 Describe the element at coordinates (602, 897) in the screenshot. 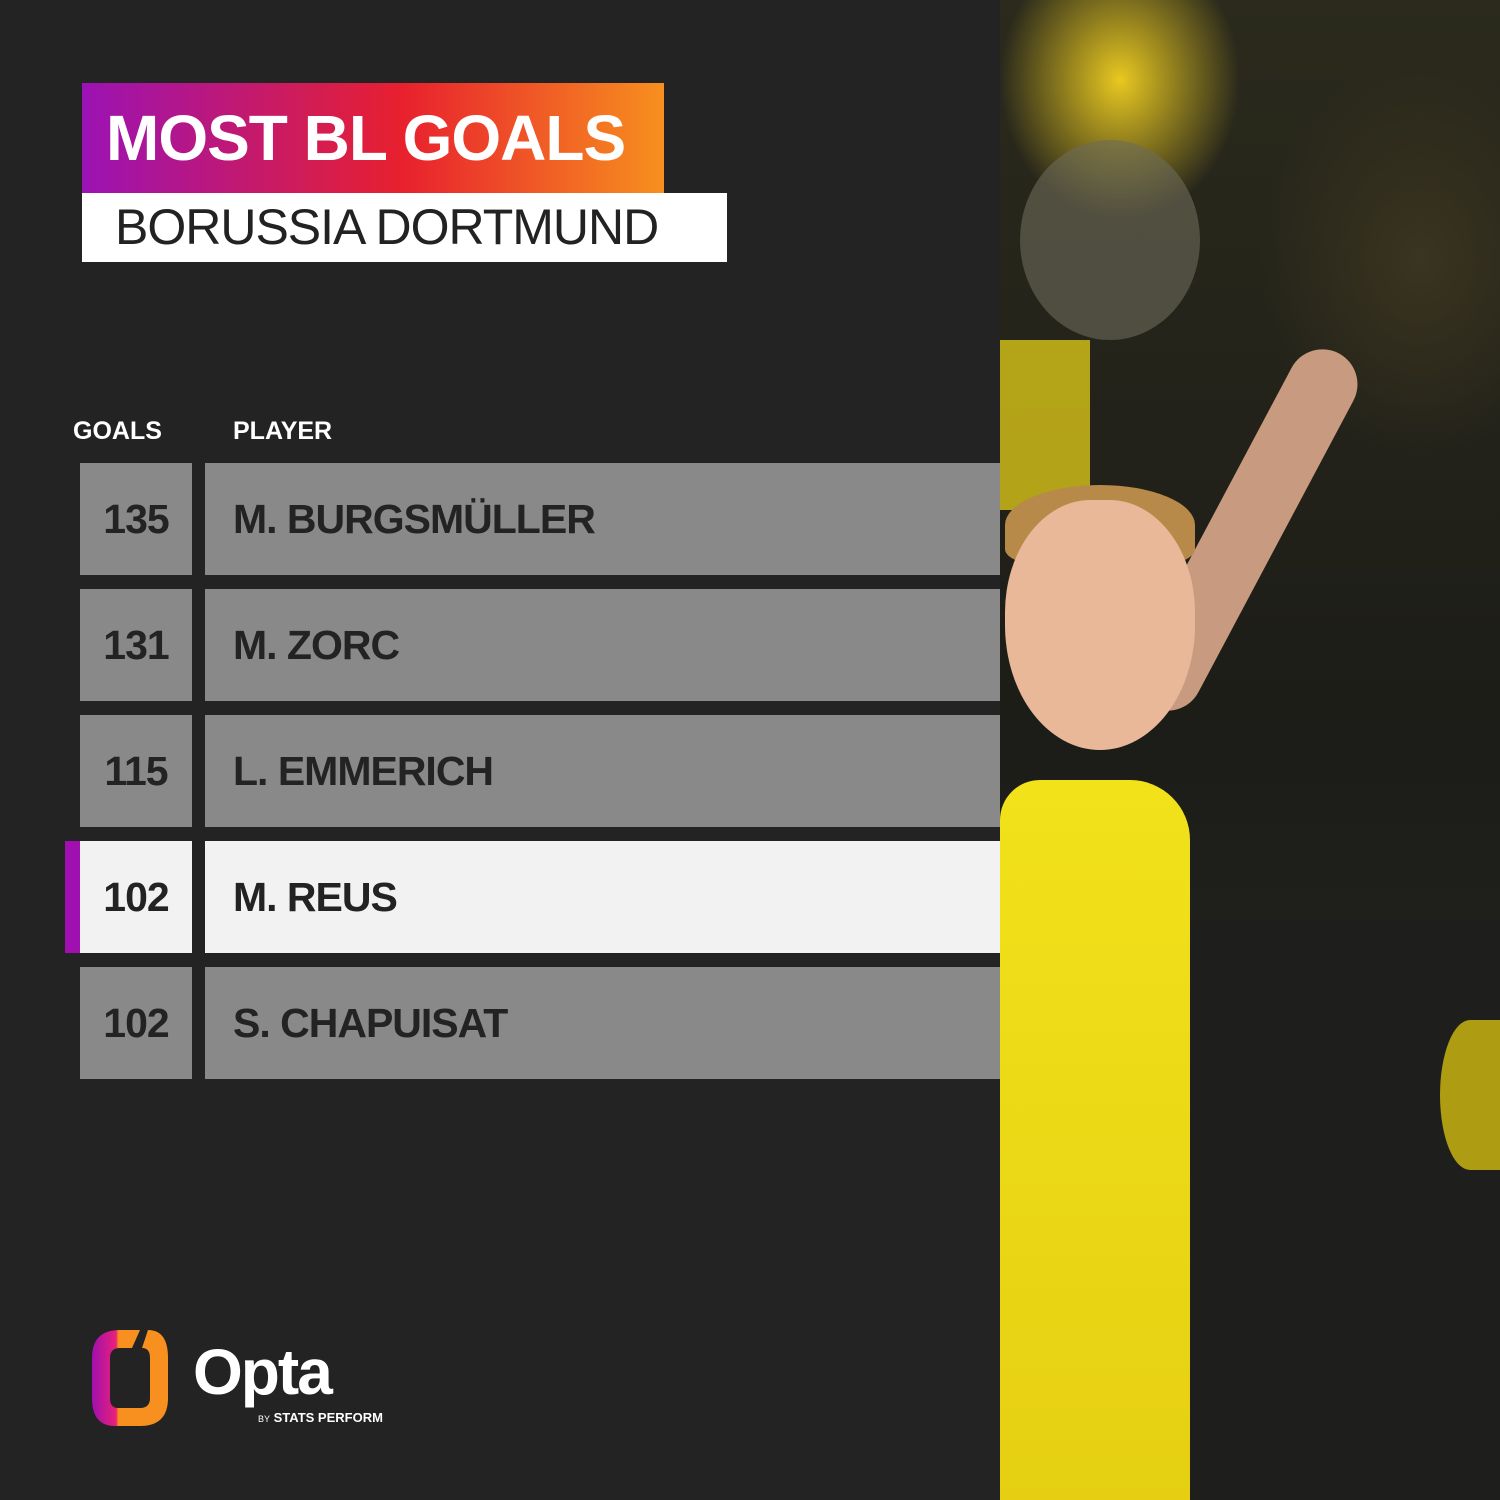

I see `player-name: M. REUS` at that location.